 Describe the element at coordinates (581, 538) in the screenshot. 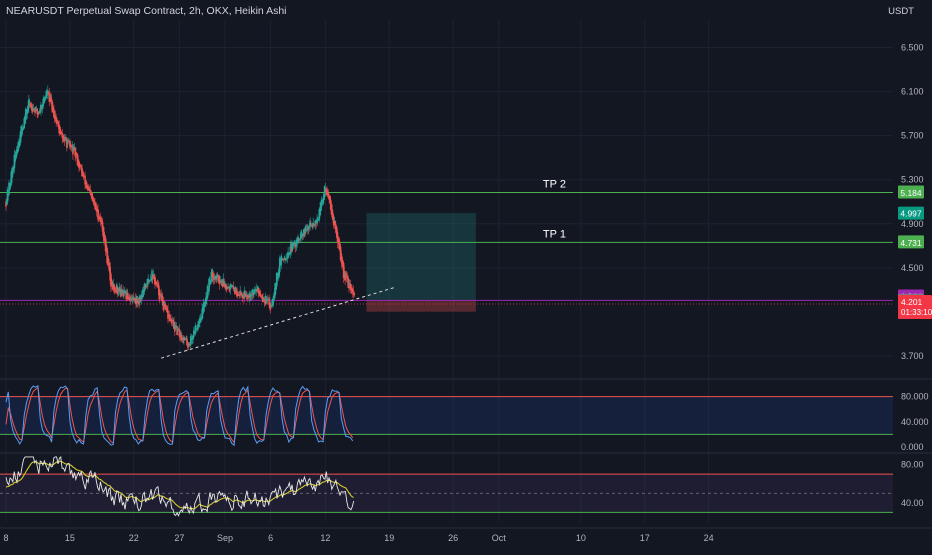

I see `time-tick-label: 10` at that location.